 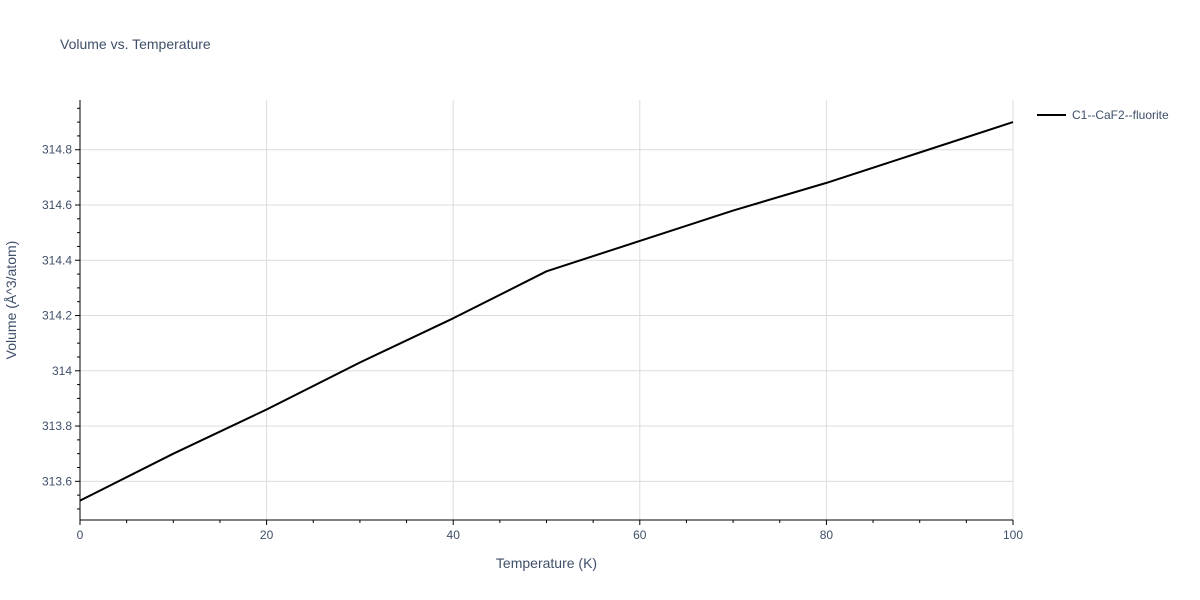 What do you see at coordinates (135, 44) in the screenshot?
I see `chart-title: Volume vs. Temperature` at bounding box center [135, 44].